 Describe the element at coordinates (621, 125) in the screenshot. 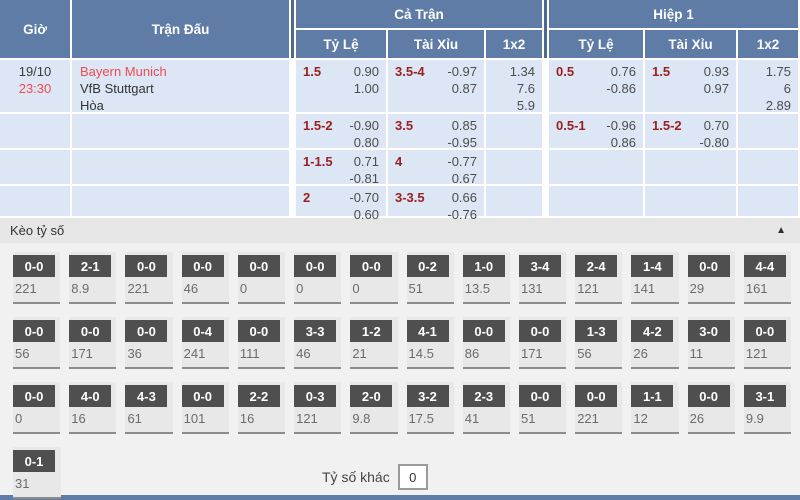

I see `odds-value: -0.96` at that location.